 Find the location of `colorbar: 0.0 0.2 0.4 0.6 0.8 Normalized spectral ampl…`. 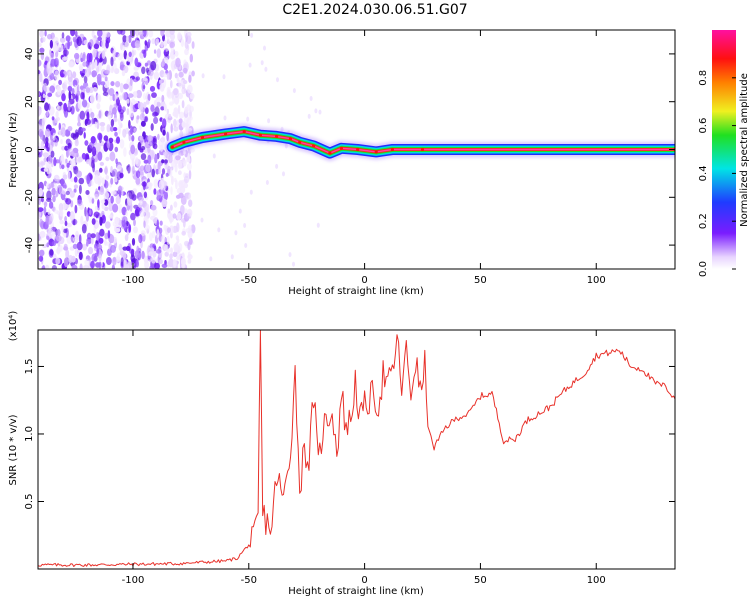

colorbar: 0.0 0.2 0.4 0.6 0.8 Normalized spectral ampl… is located at coordinates (724, 153).